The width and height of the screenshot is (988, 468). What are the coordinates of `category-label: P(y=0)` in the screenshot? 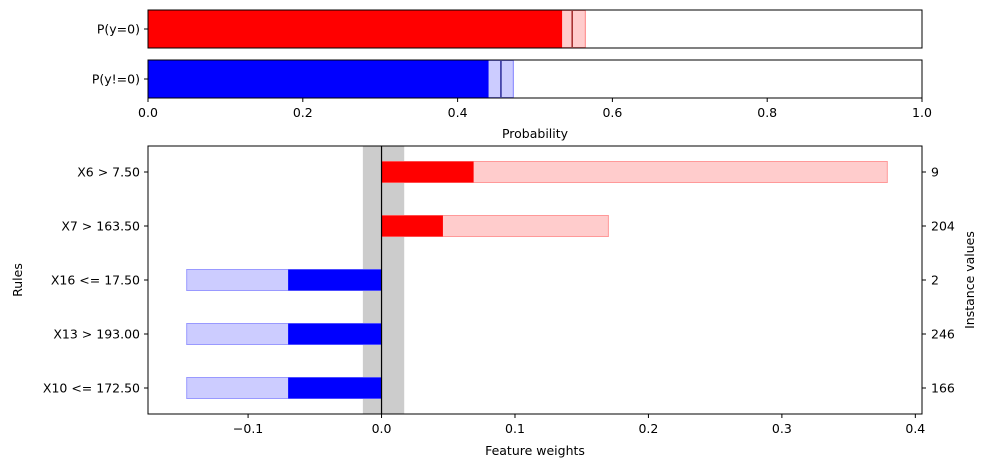 It's located at (118, 29).